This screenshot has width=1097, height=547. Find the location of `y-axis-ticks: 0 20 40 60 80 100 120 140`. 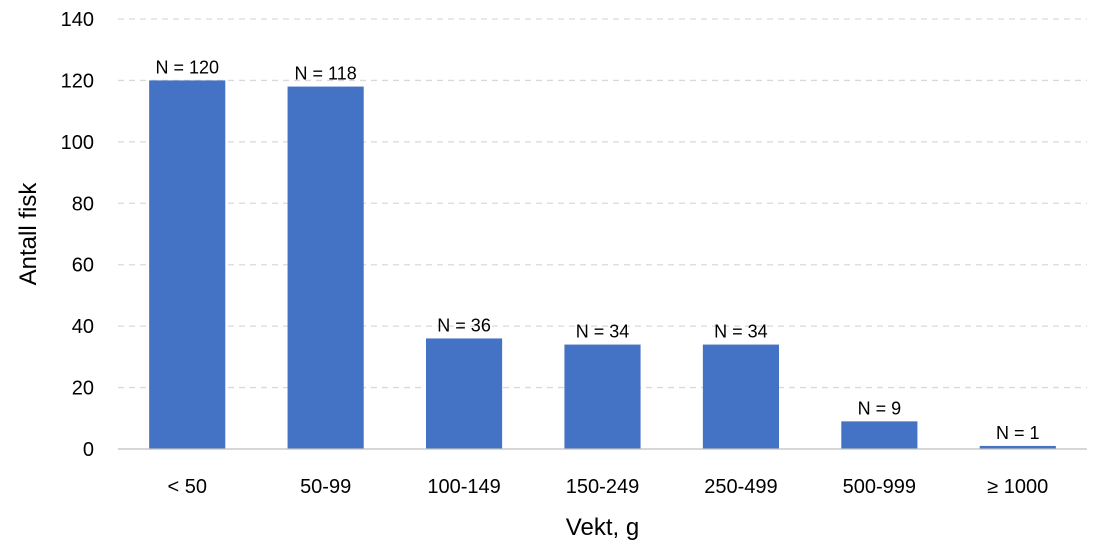

y-axis-ticks: 0 20 40 60 80 100 120 140 is located at coordinates (77, 235).